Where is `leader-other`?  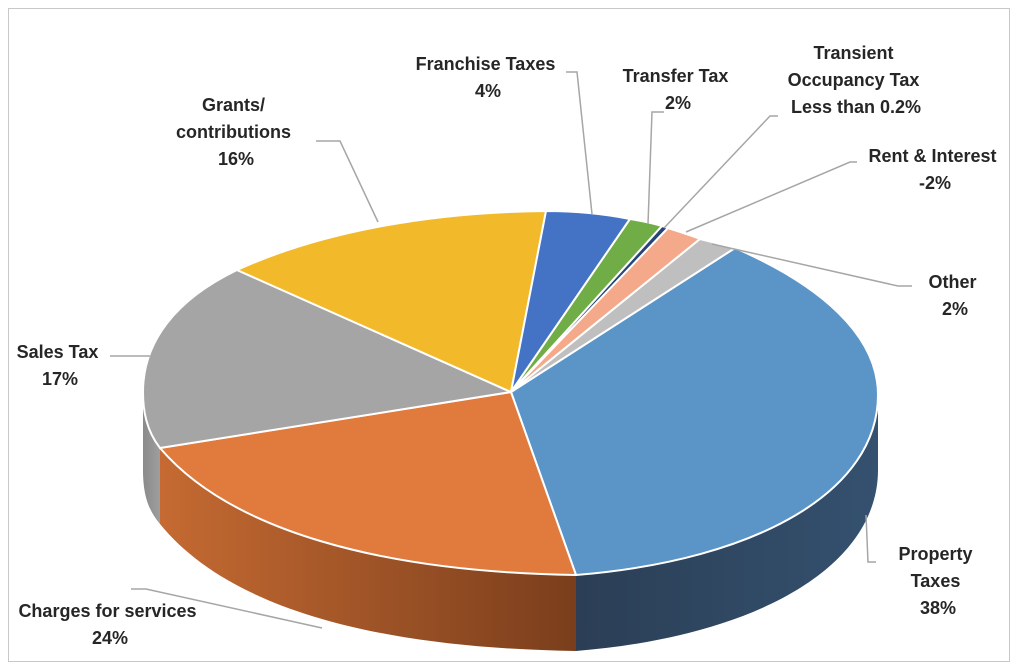 leader-other is located at coordinates (811, 265).